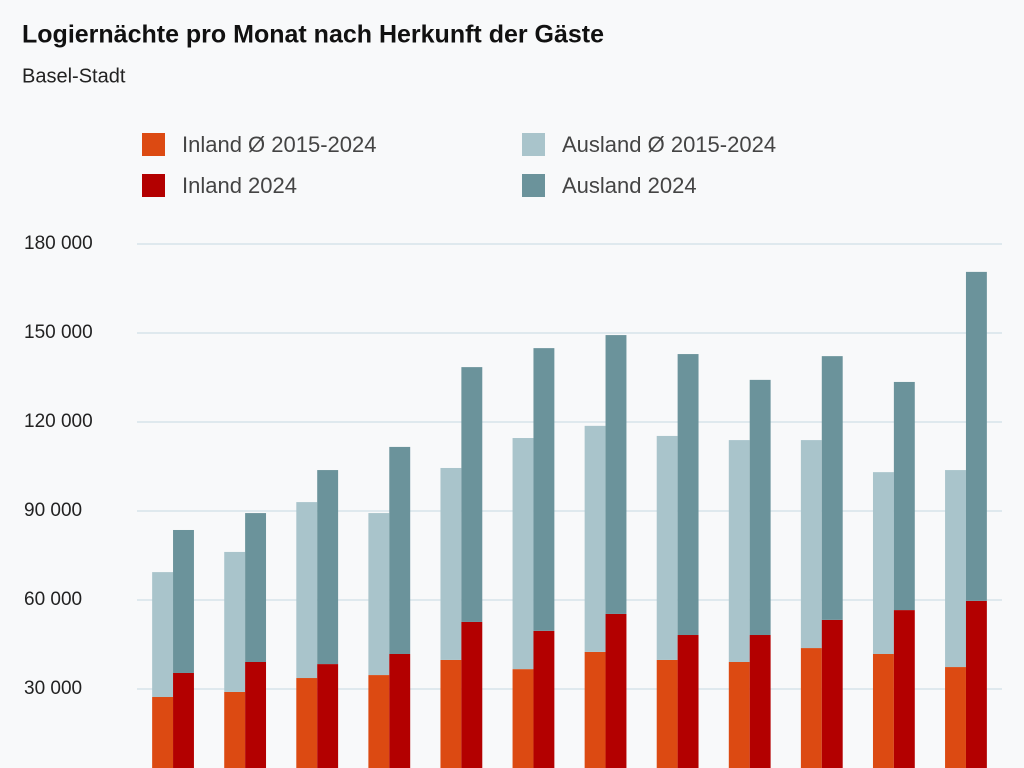 The width and height of the screenshot is (1024, 768). I want to click on legend-label: Ausland Ø 2015-2024, so click(669, 144).